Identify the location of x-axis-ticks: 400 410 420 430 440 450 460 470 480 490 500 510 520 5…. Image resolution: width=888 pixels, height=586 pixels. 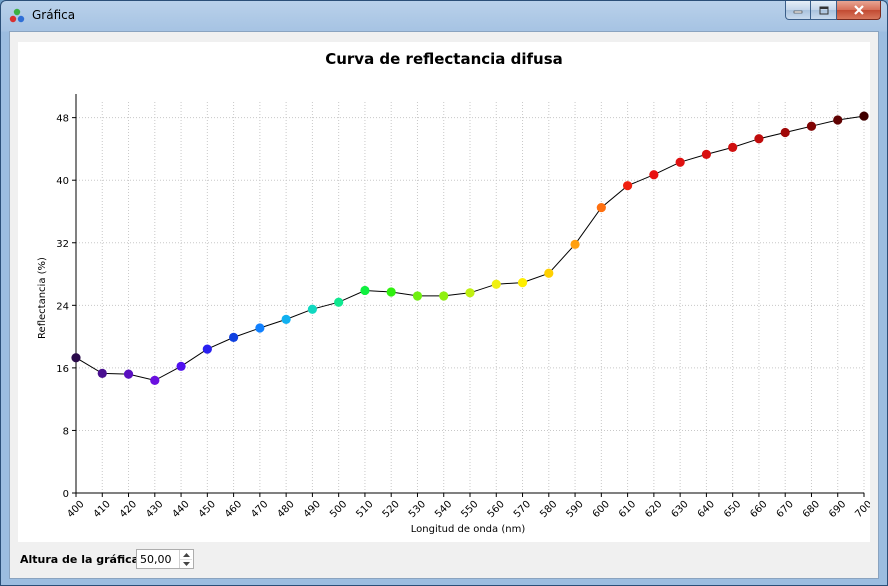
(470, 506).